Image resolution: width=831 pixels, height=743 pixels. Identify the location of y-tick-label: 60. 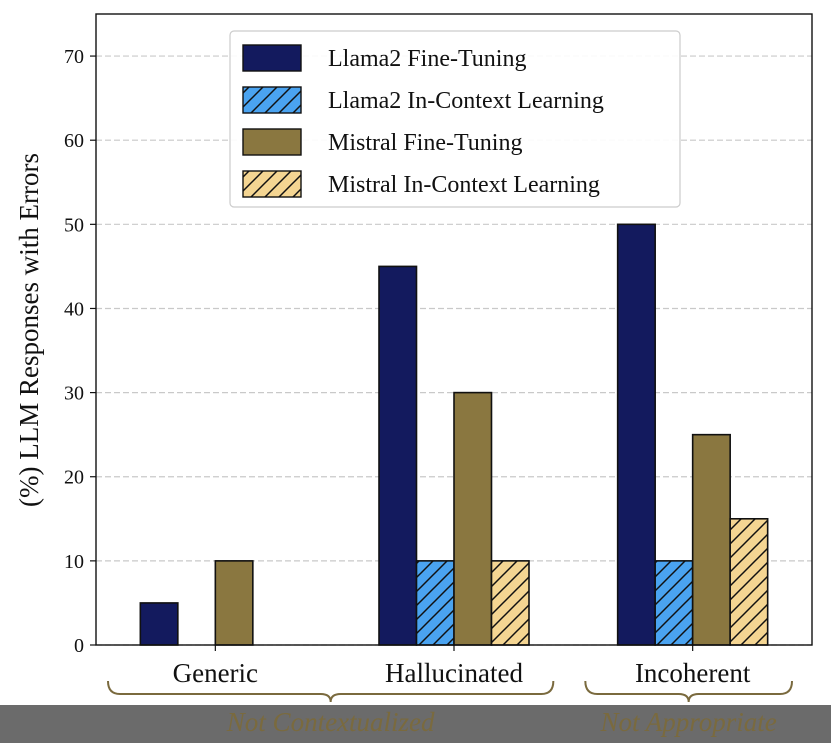
(74, 141).